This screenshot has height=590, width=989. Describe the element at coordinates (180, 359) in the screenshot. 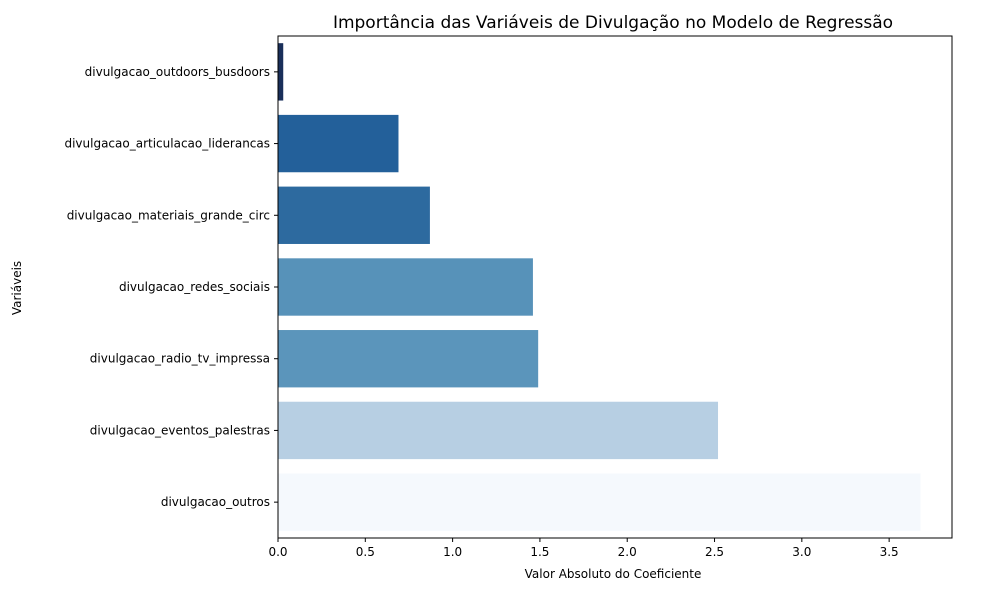

I see `y-tick-label: divulgacao_radio_tv_impressa` at that location.